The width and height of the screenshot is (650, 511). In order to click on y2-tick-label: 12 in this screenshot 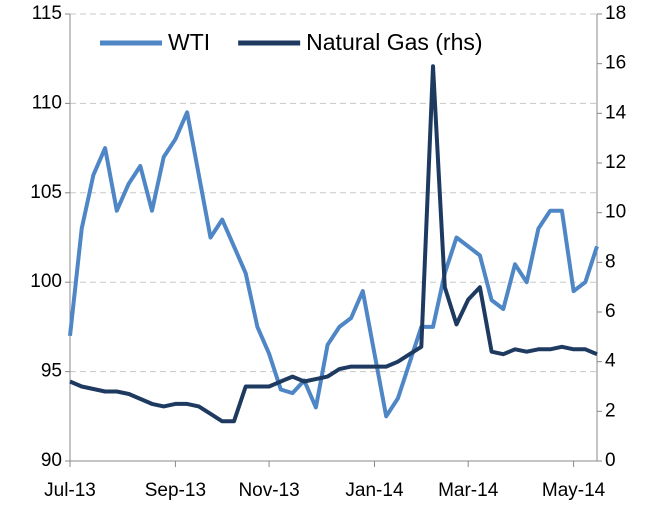, I will do `click(615, 162)`.